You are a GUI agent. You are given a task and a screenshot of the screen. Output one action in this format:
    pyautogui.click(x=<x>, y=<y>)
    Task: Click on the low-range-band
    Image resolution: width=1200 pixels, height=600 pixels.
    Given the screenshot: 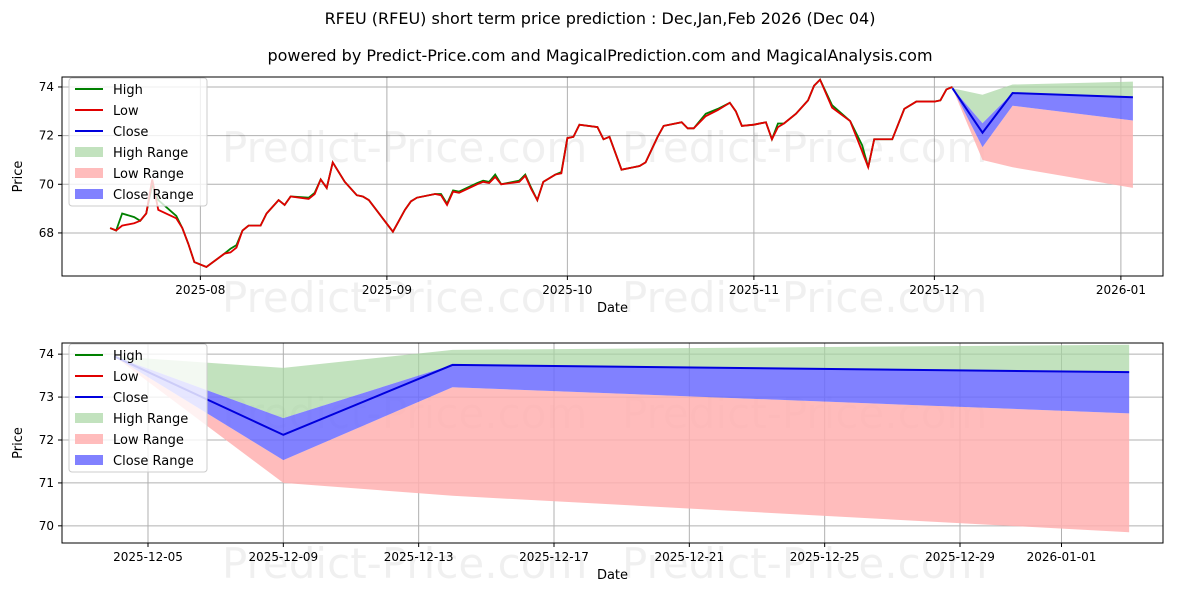 What is the action you would take?
    pyautogui.click(x=1042, y=138)
    